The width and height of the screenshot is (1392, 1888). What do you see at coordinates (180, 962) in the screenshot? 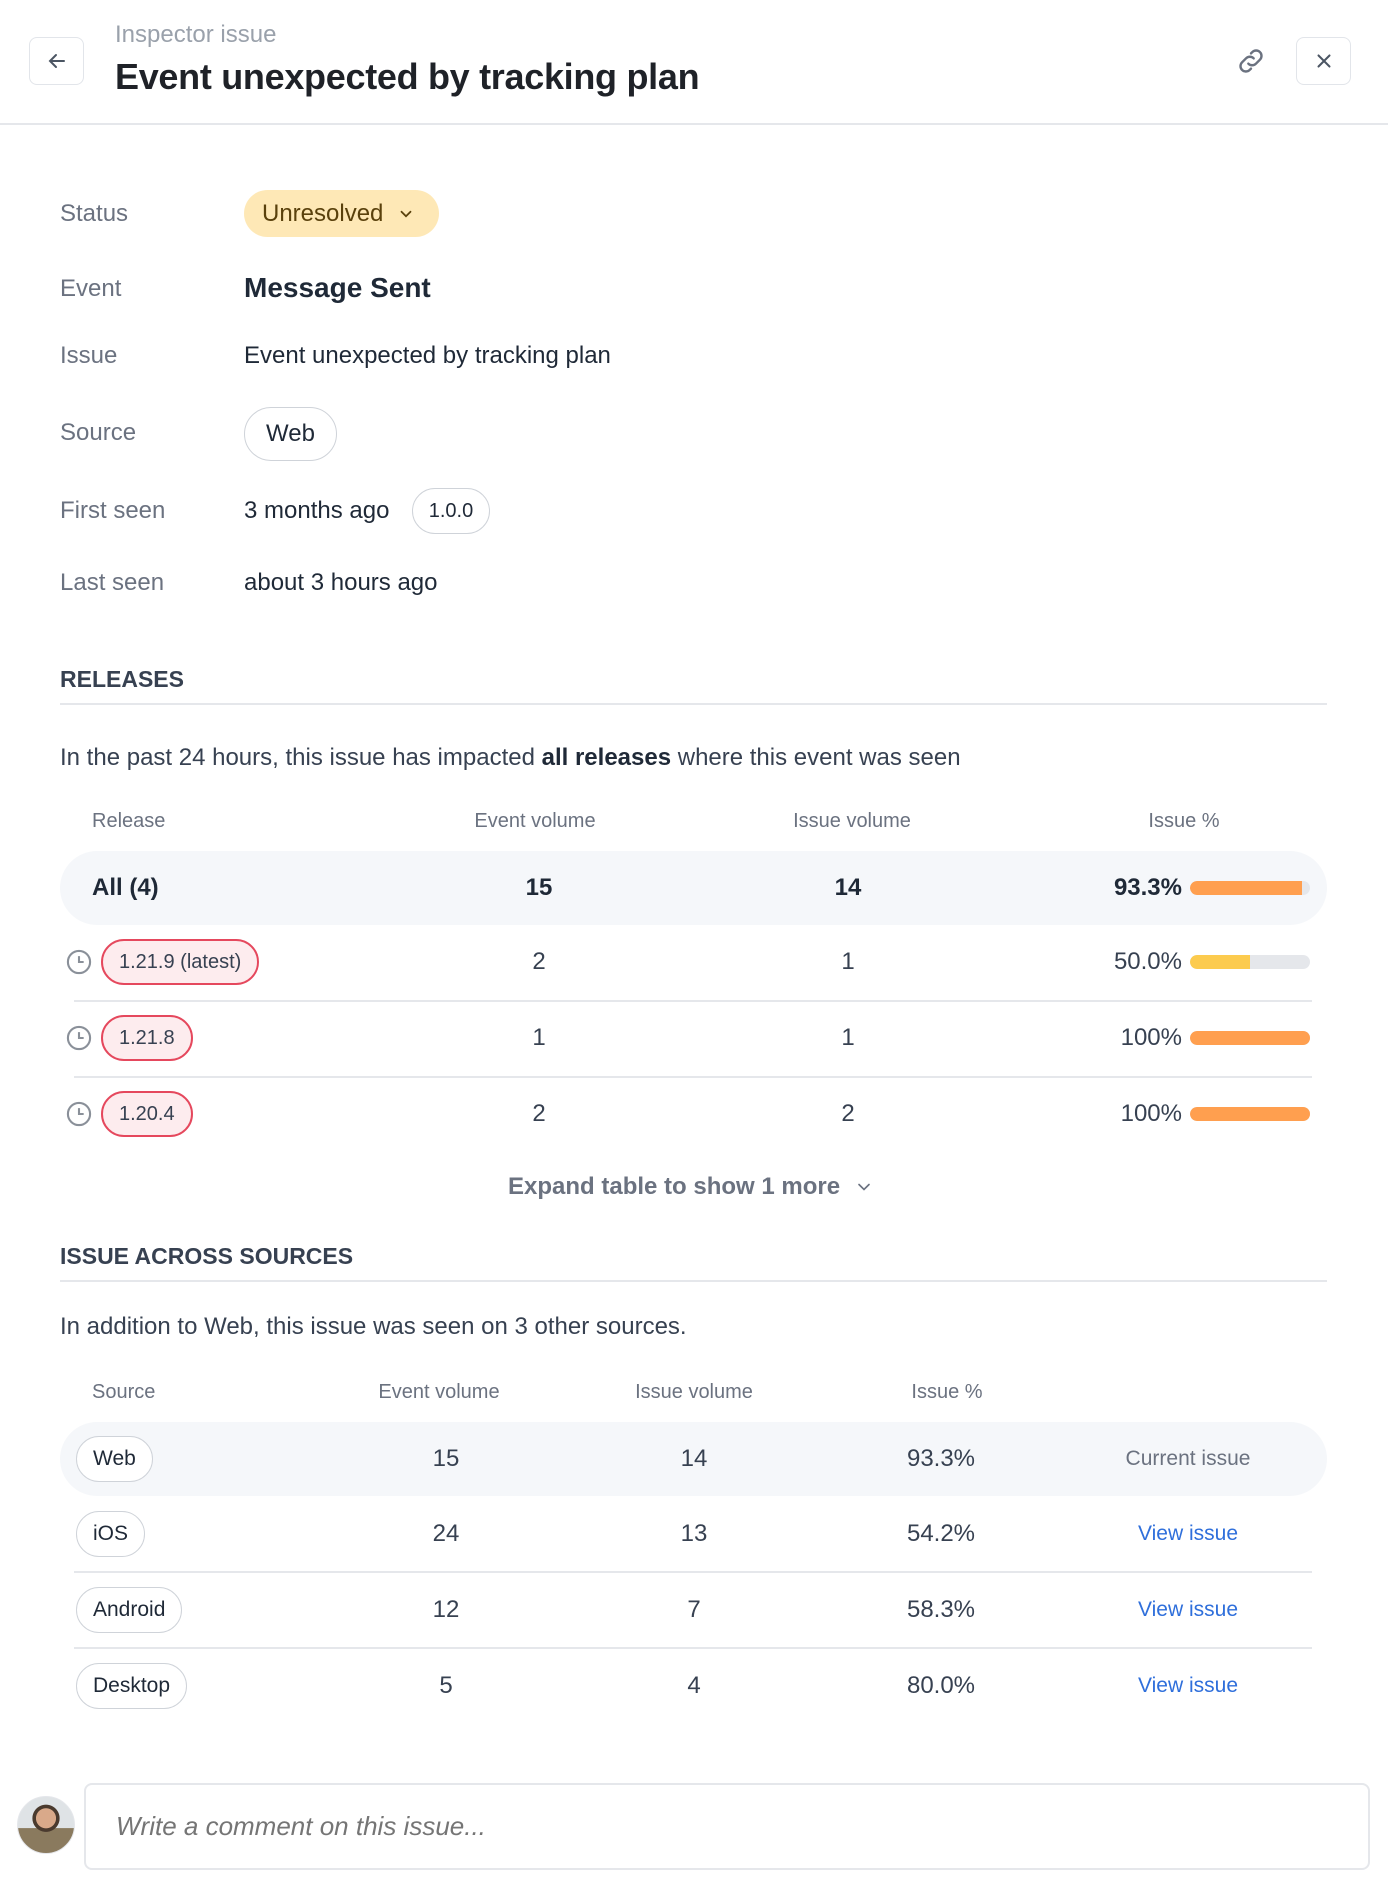
I see `release-version-badge: 1.21.9 (latest)` at bounding box center [180, 962].